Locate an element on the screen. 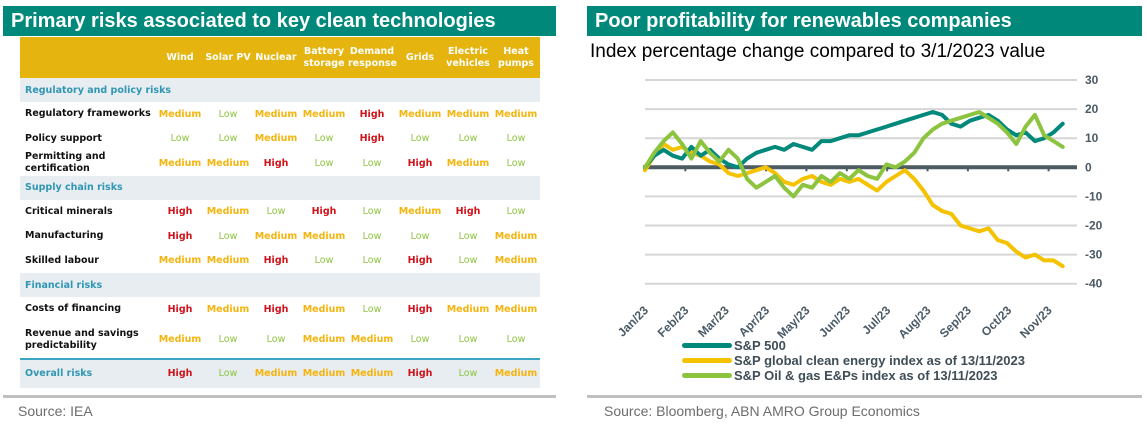  column-header: Battery storage is located at coordinates (324, 57).